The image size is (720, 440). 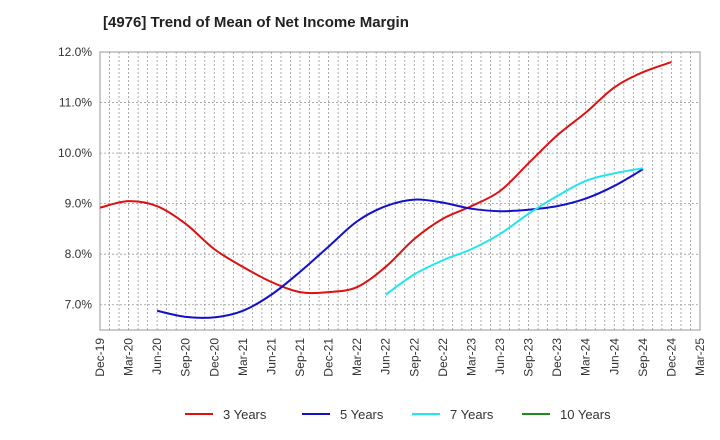 I want to click on x-tick-label: Sep-20, so click(x=186, y=357).